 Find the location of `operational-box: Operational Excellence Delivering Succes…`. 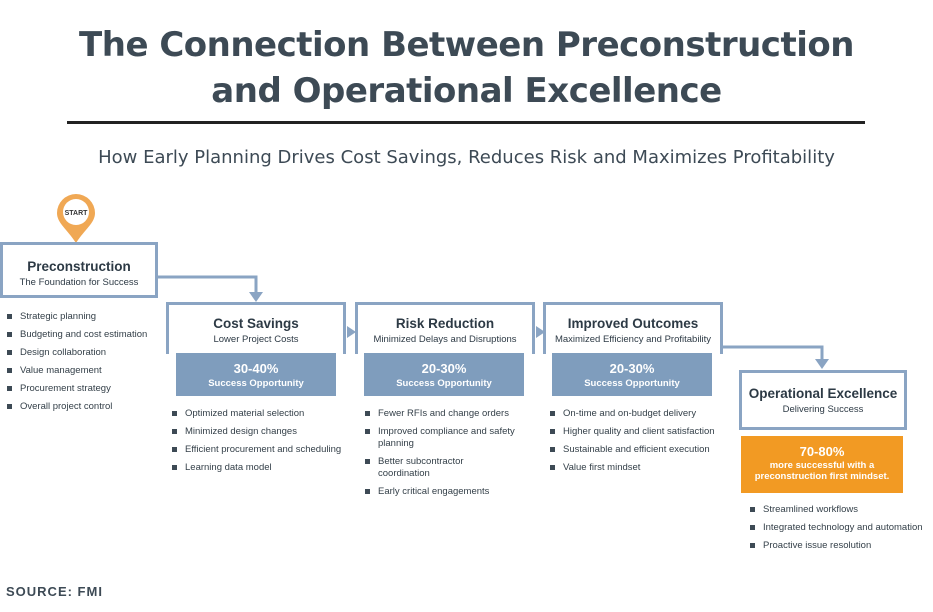

operational-box: Operational Excellence Delivering Succes… is located at coordinates (823, 400).